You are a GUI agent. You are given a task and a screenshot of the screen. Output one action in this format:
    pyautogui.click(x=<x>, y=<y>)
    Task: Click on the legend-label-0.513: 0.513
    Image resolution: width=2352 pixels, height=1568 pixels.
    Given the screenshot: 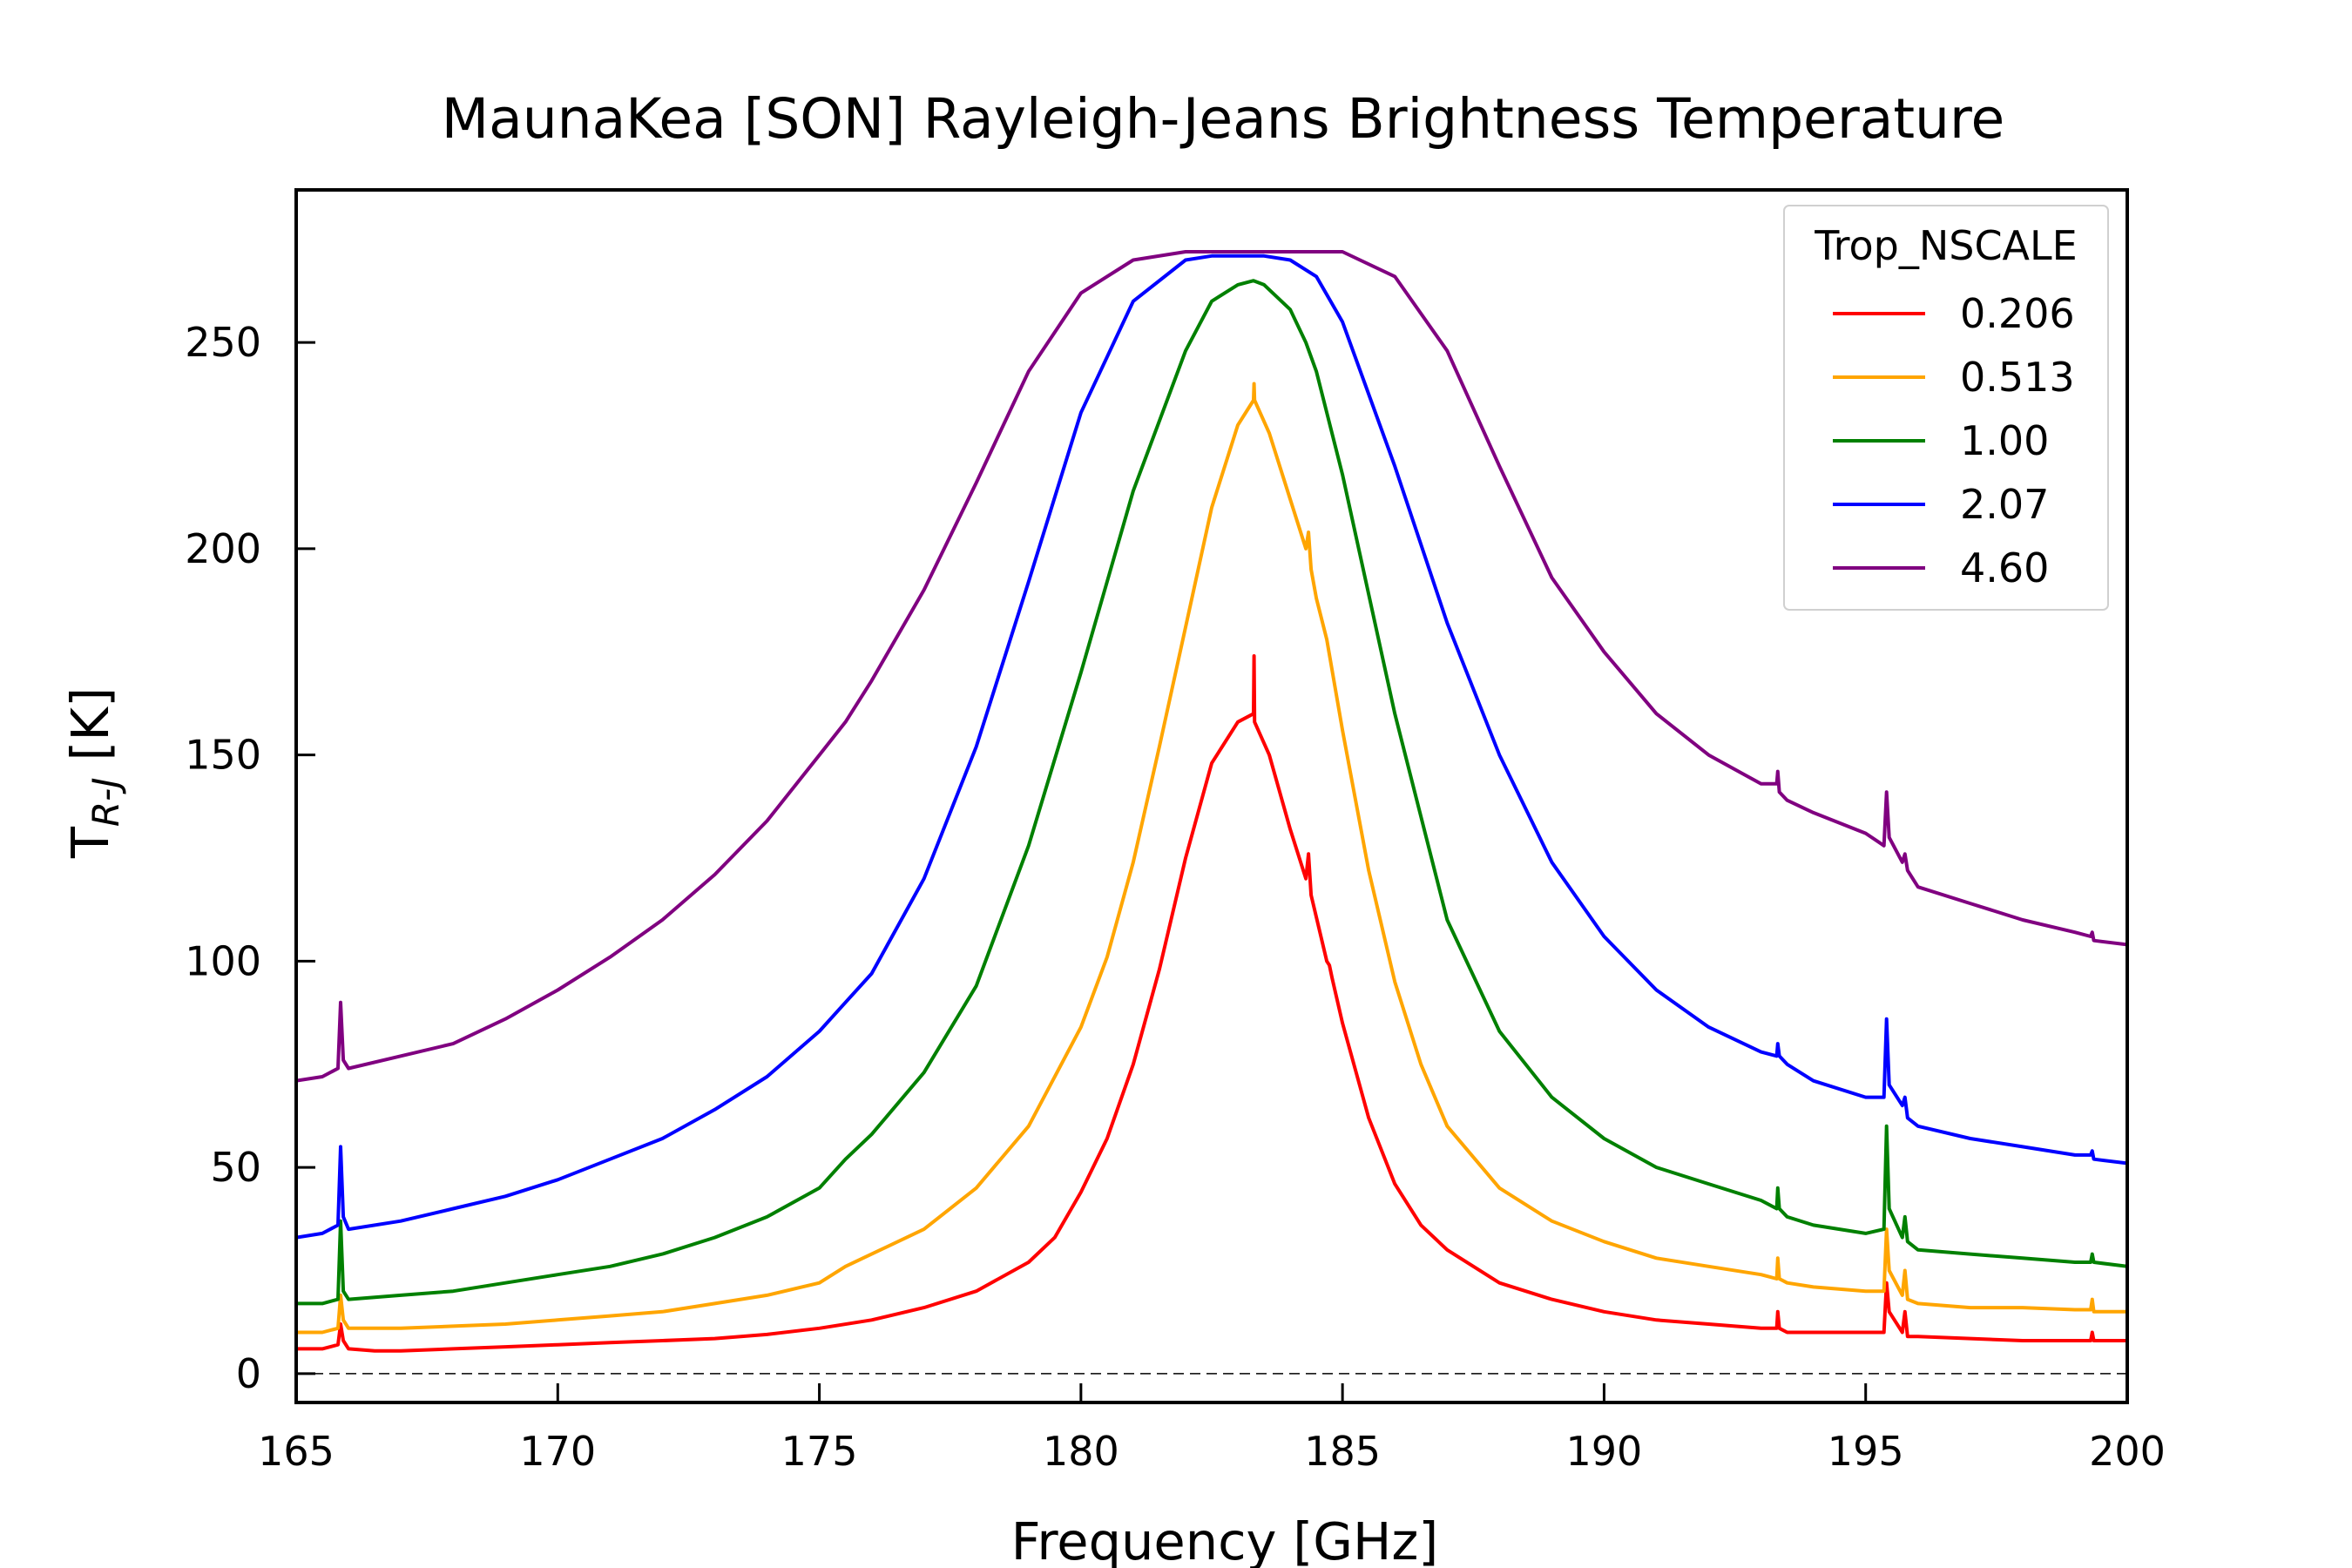 What is the action you would take?
    pyautogui.click(x=2017, y=378)
    